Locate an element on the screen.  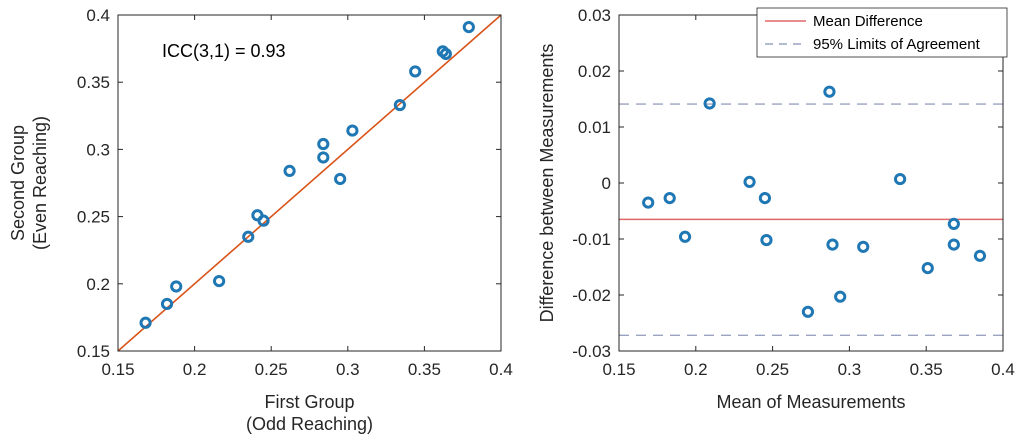
legend: Mean Difference 95% Limits of Agreement is located at coordinates (882, 32).